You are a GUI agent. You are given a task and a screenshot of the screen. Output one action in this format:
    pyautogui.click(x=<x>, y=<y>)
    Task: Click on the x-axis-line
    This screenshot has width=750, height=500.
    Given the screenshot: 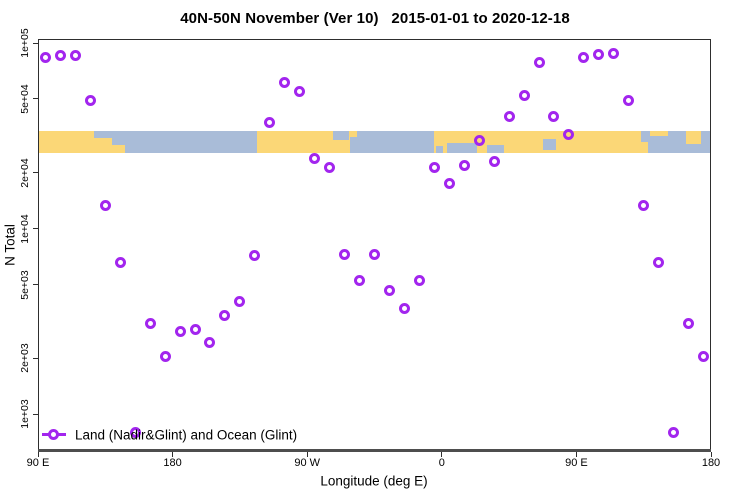 What is the action you would take?
    pyautogui.click(x=374, y=450)
    